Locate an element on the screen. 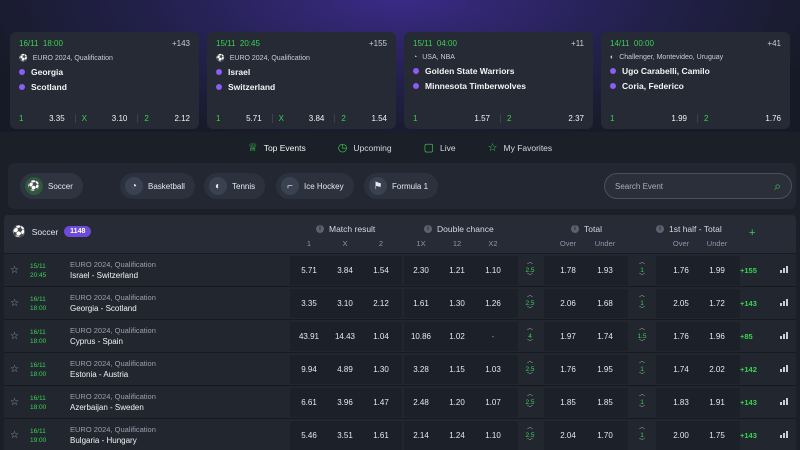  odds-cell: 1.30 is located at coordinates (457, 303).